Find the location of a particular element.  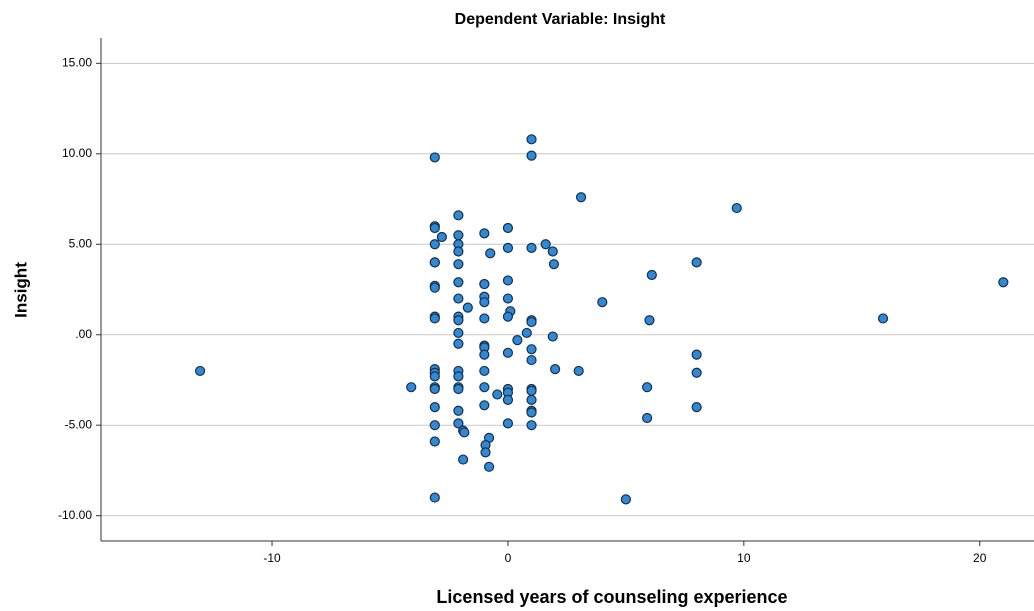

x-tick-label: -10 is located at coordinates (272, 558).